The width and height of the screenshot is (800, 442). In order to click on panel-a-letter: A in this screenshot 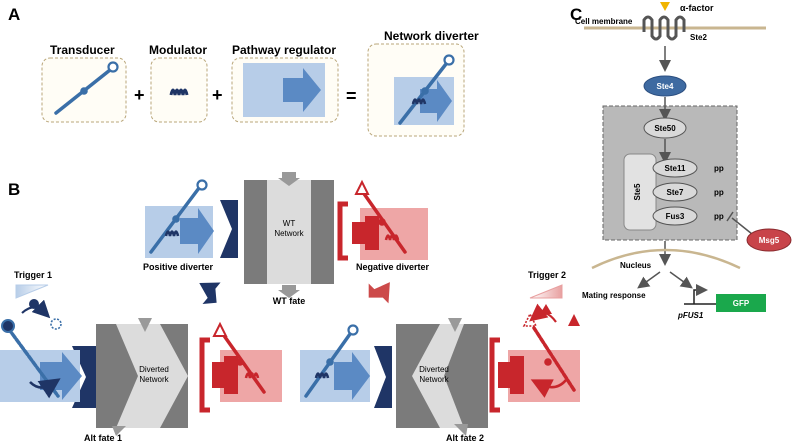, I will do `click(14, 14)`.